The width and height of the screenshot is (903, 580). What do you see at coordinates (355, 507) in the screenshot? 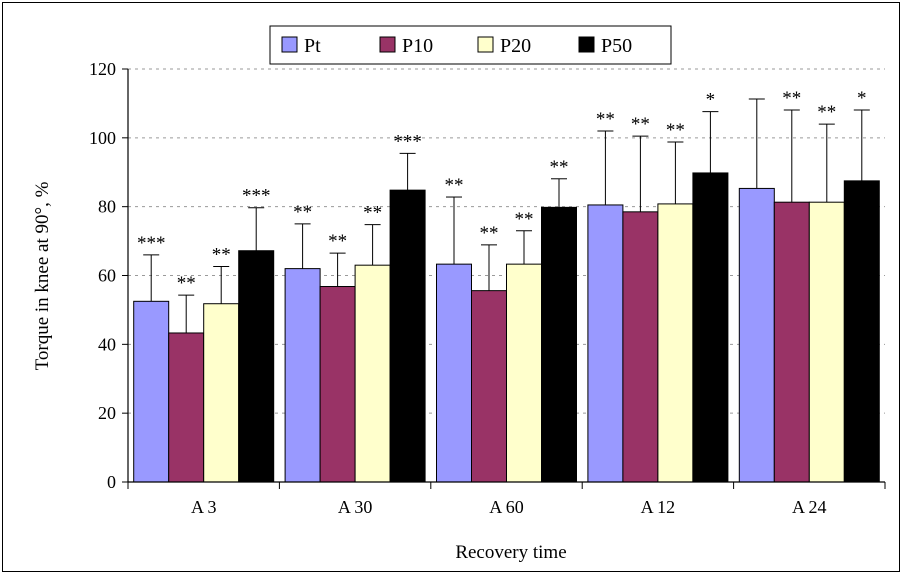
I see `x-tick-label: A 30` at bounding box center [355, 507].